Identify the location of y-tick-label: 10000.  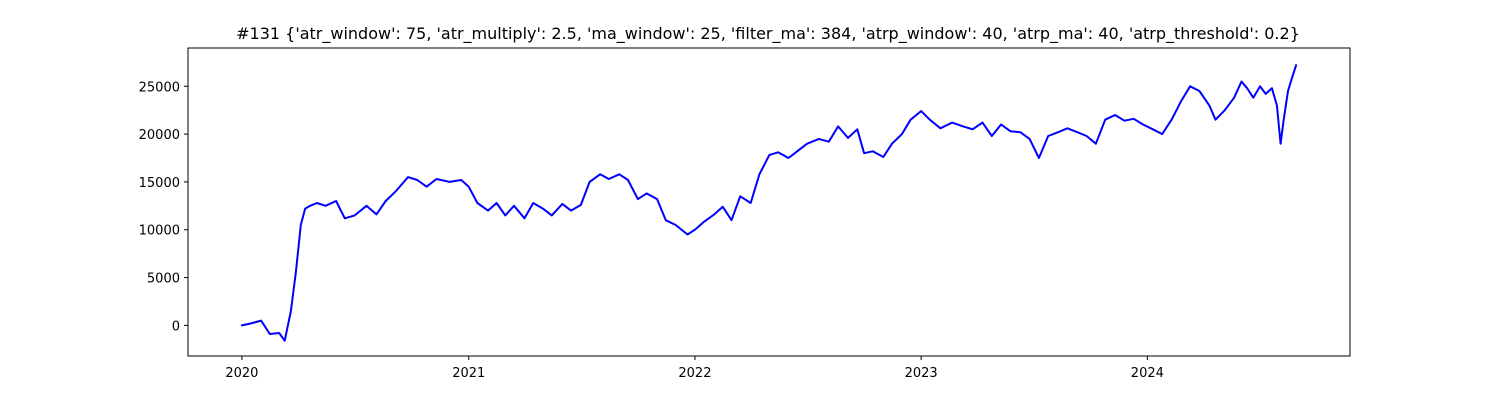
(159, 231).